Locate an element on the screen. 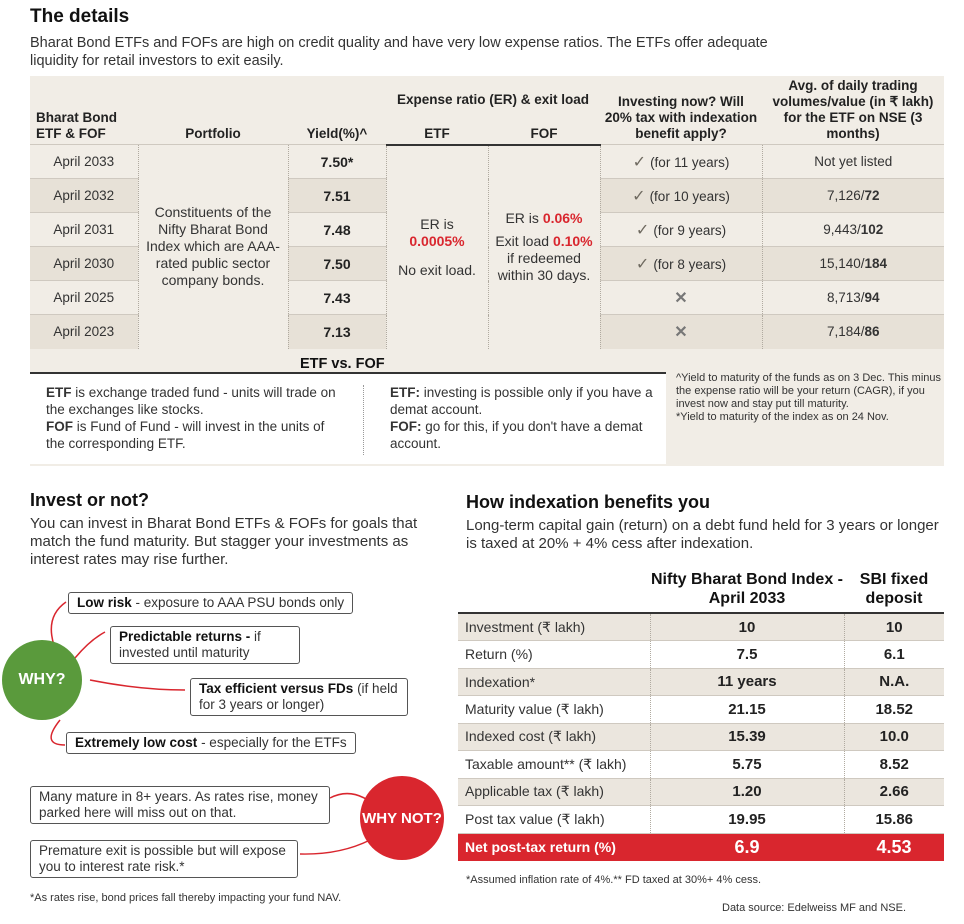  fund-row: April 2031 7.48 ✓ (for 9 years) 9,443/102 is located at coordinates (487, 229).